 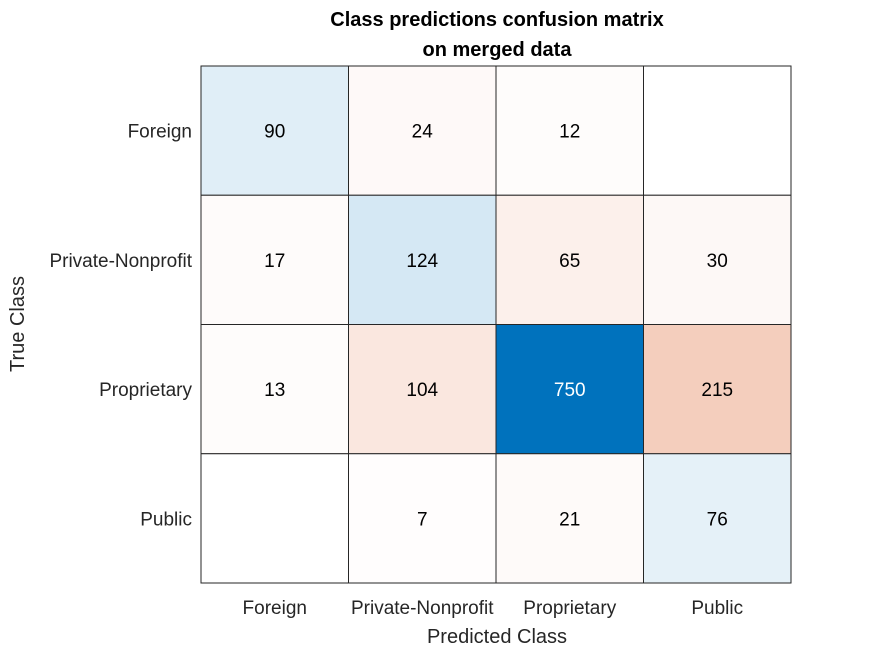 I want to click on y-tick-label: Private-Nonprofit, so click(x=120, y=261).